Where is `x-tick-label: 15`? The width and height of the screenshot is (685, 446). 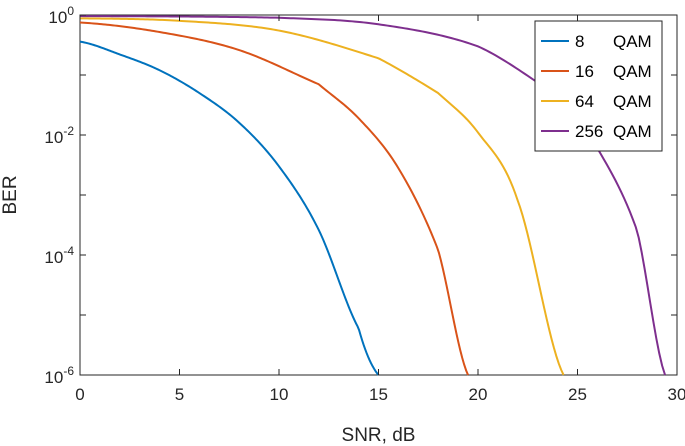
x-tick-label: 15 is located at coordinates (378, 394).